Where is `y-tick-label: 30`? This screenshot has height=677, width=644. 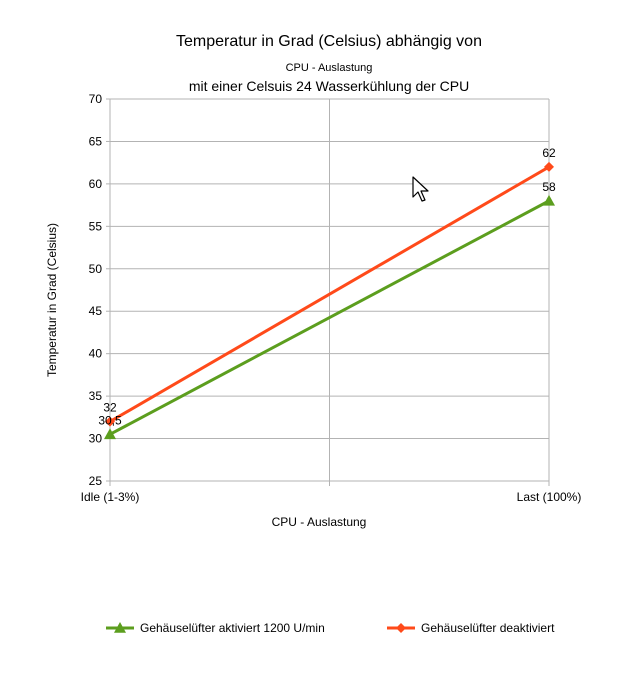
y-tick-label: 30 is located at coordinates (96, 439).